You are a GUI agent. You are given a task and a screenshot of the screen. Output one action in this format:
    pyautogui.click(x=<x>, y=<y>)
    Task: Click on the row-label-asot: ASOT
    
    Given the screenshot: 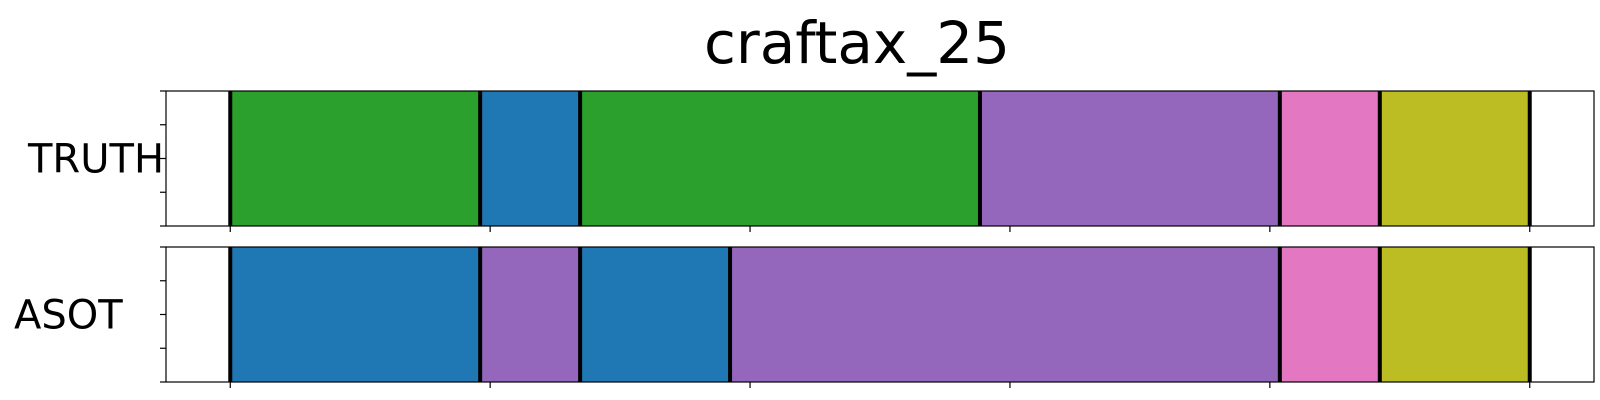 What is the action you would take?
    pyautogui.click(x=68, y=316)
    